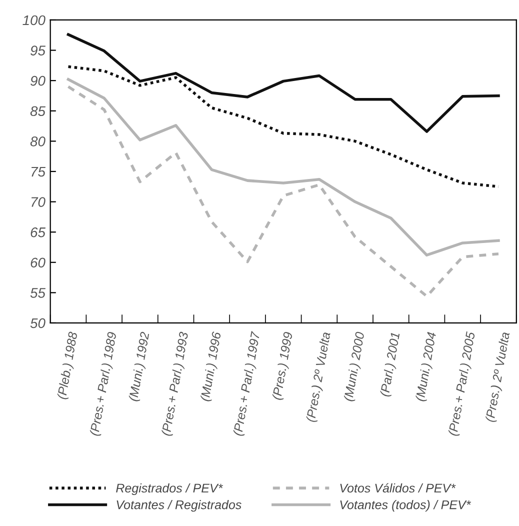  What do you see at coordinates (284, 366) in the screenshot?
I see `x-tick-label: (Pres.) 1999` at bounding box center [284, 366].